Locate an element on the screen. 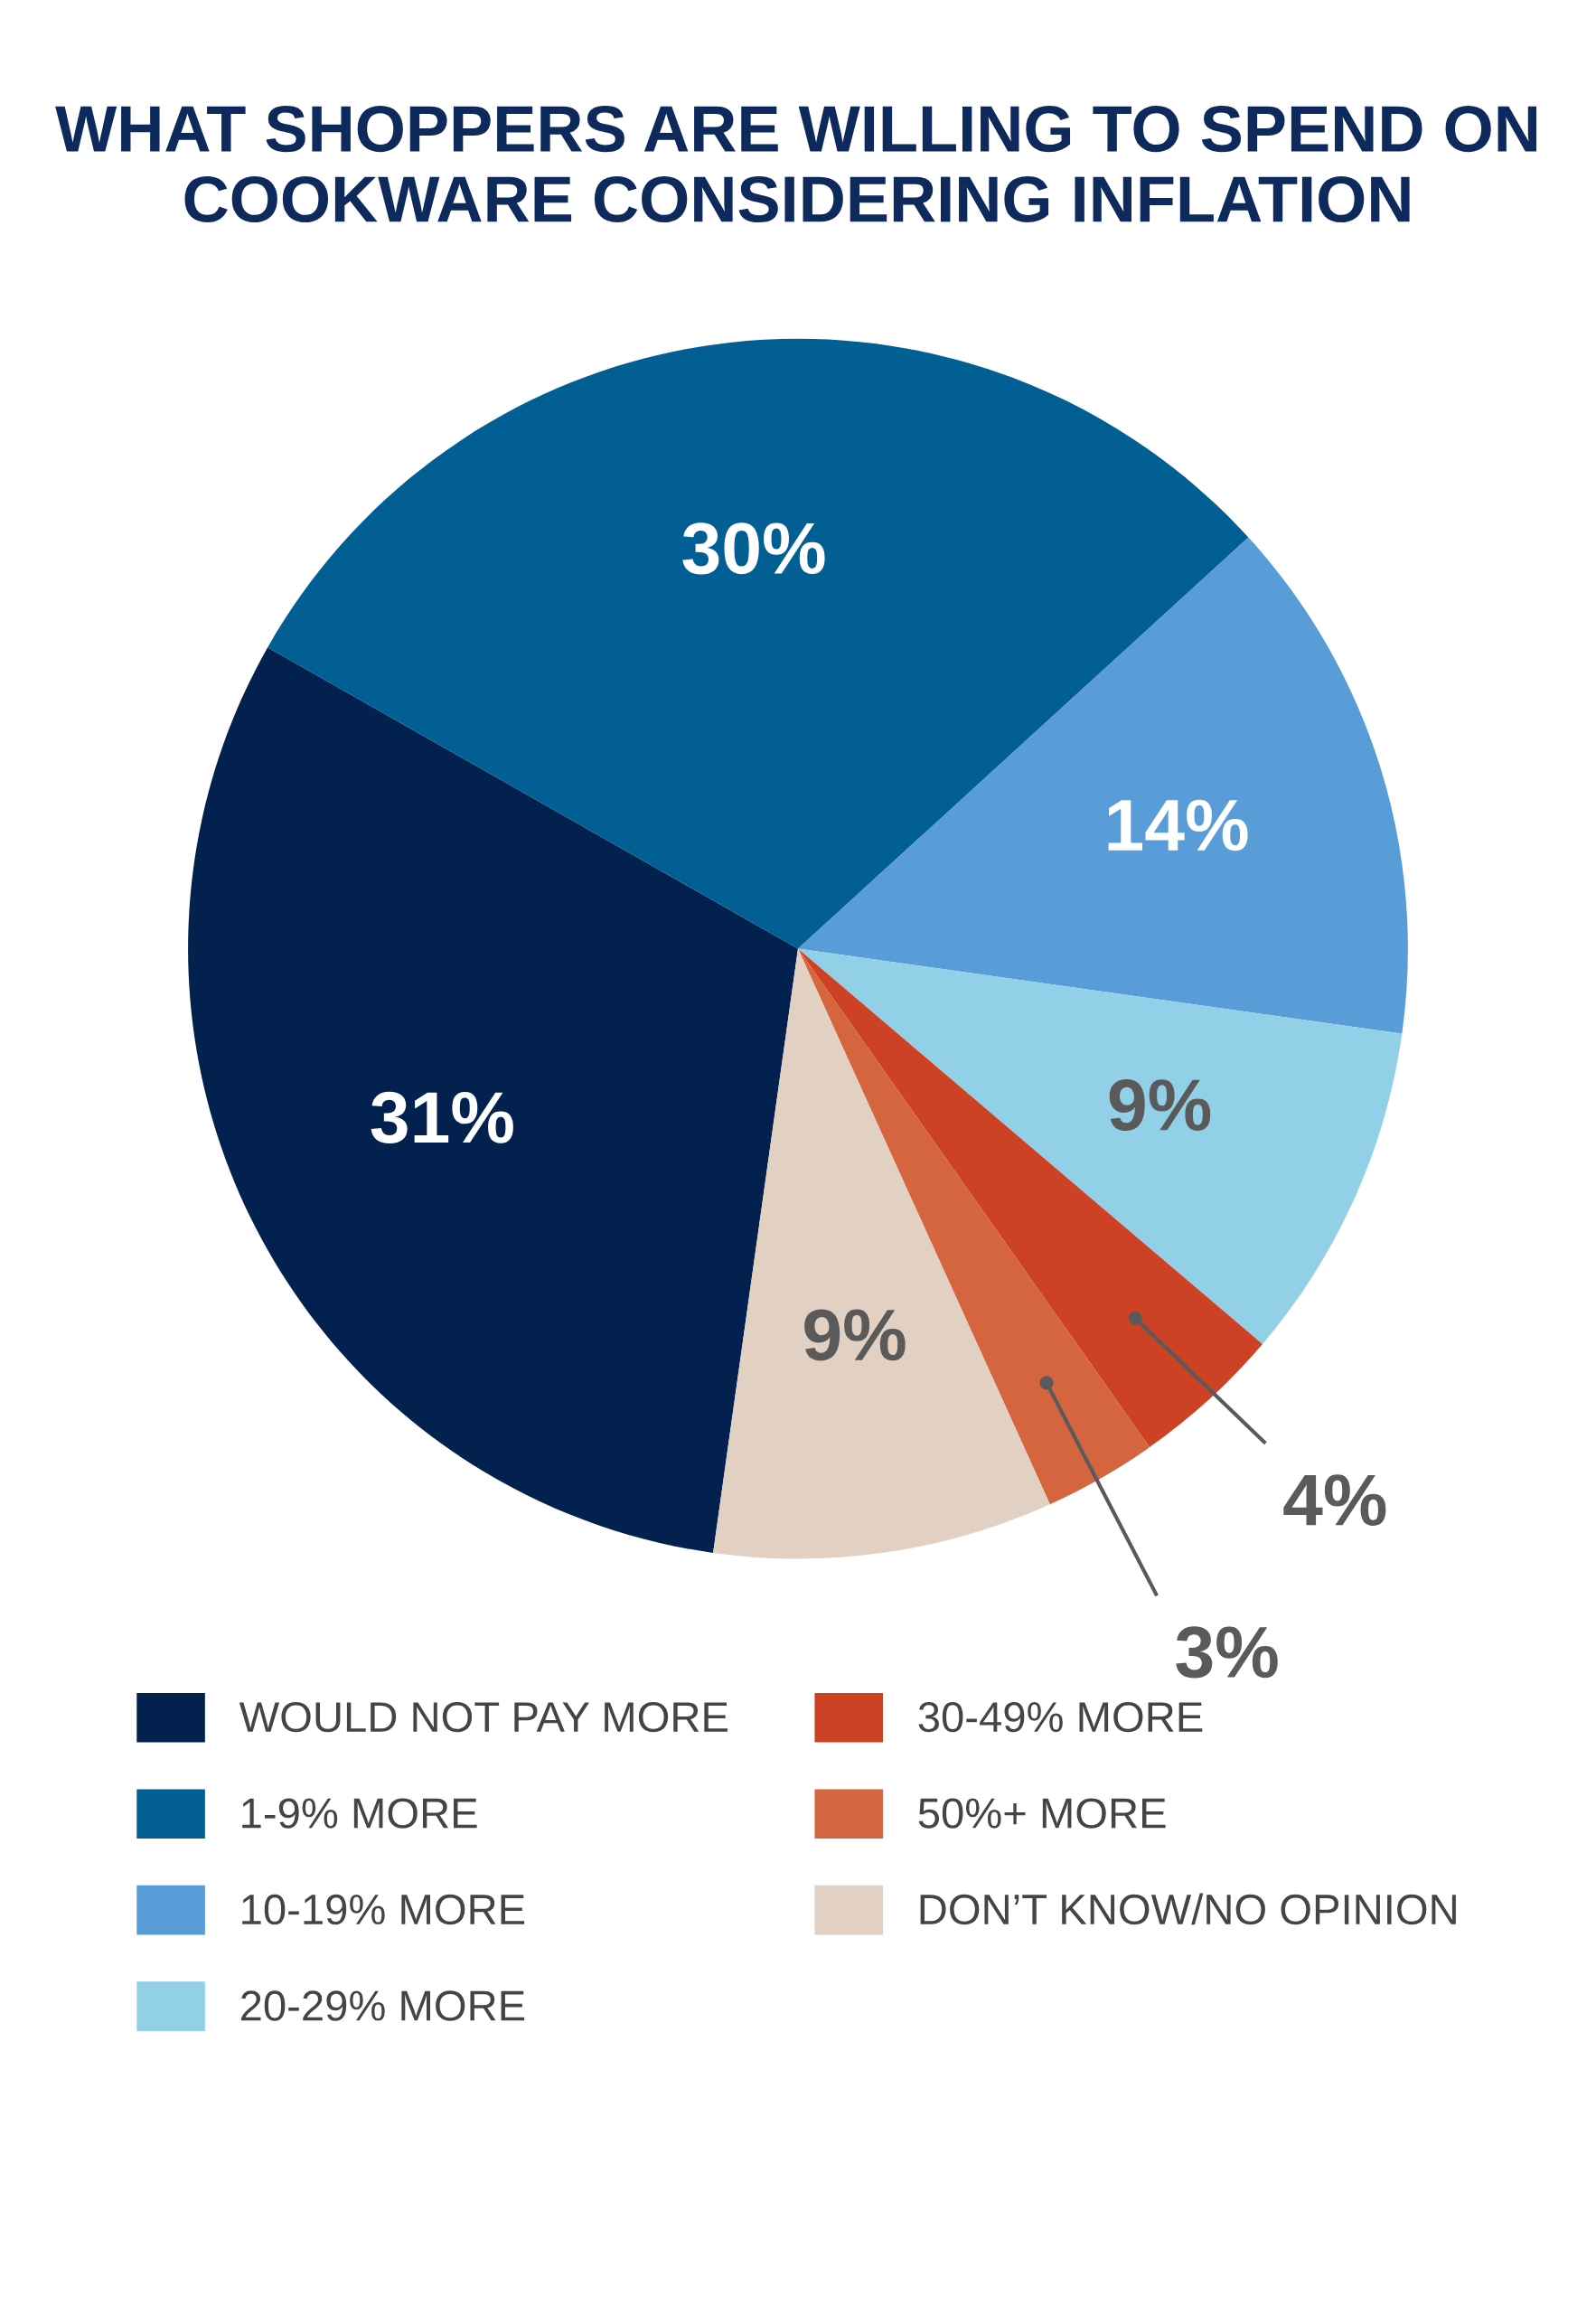 The height and width of the screenshot is (2314, 1596). data-label: 14% is located at coordinates (1178, 825).